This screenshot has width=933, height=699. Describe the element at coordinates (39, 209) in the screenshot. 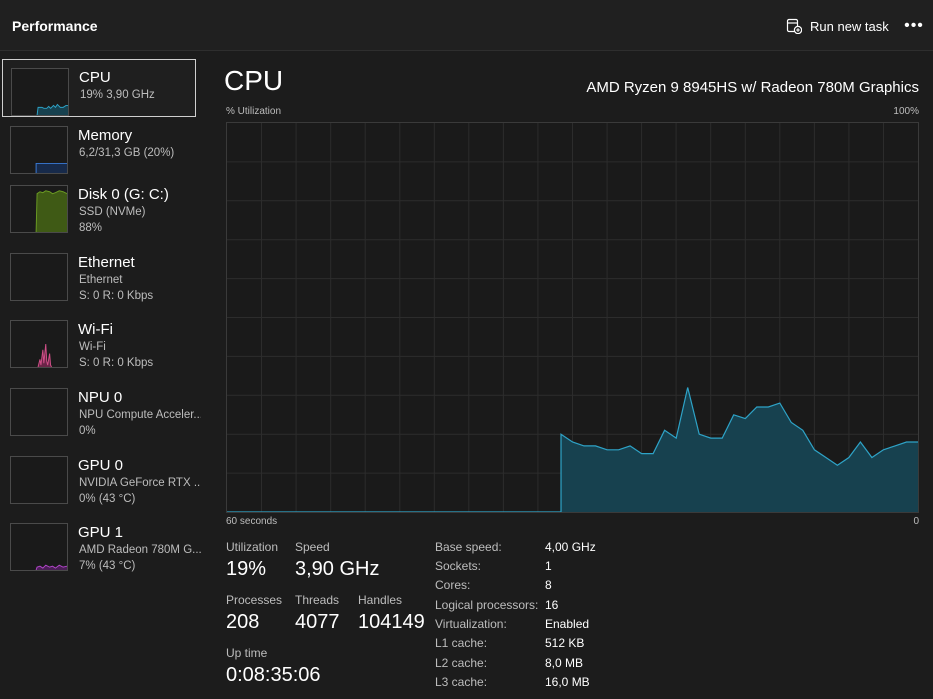

I see `disk-thumbnail` at that location.